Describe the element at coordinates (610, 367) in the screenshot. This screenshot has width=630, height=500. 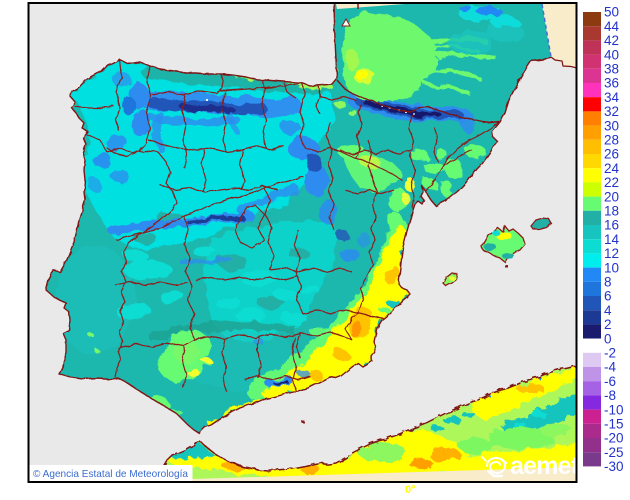
I see `svg-text: -4` at that location.